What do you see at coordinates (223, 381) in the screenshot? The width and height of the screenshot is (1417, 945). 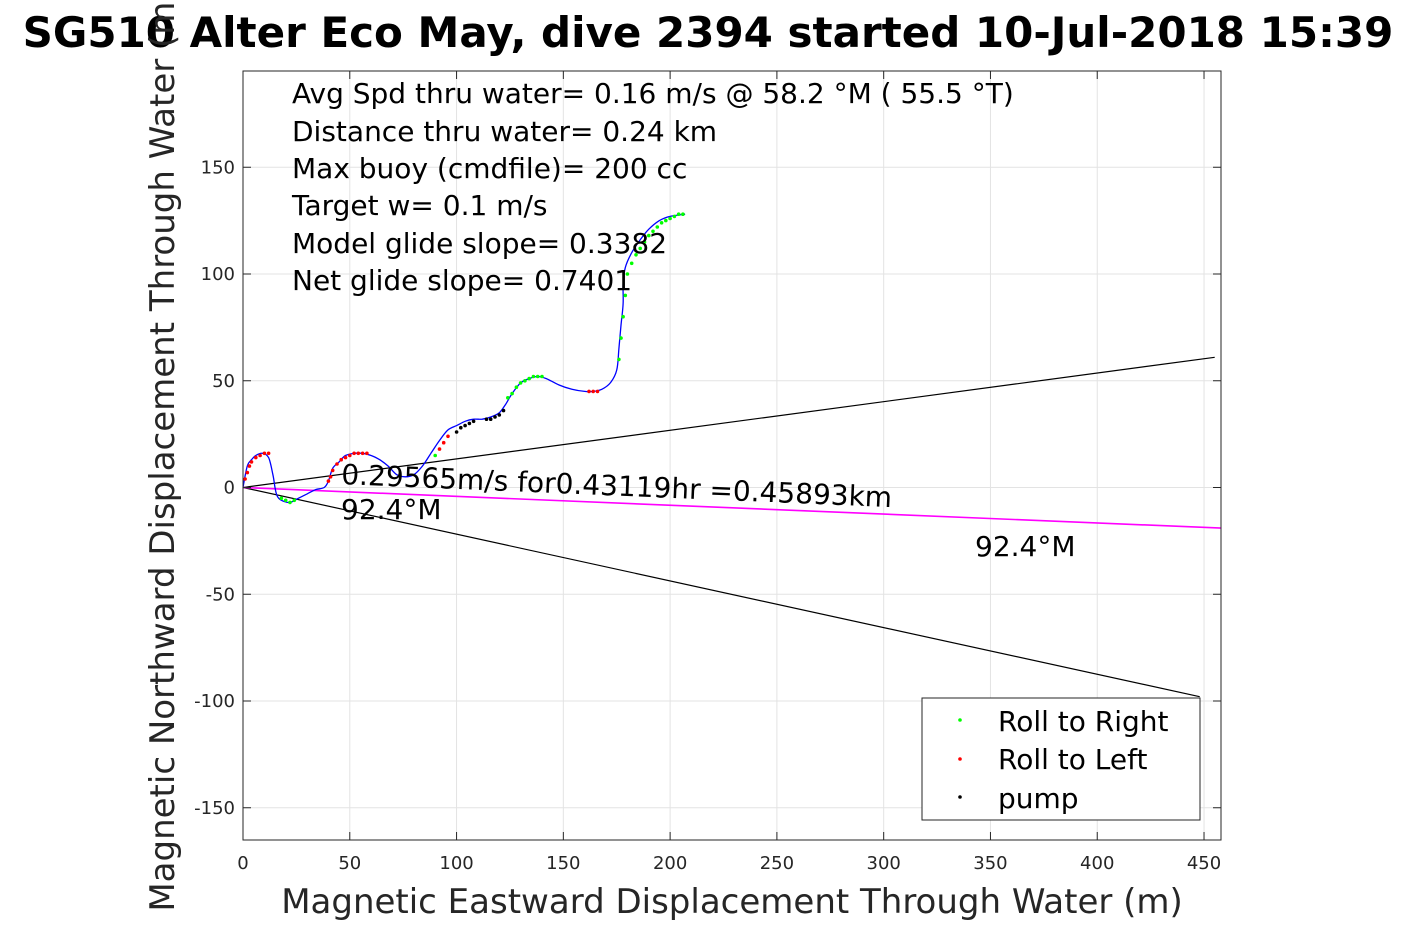 I see `y-tick-label: 50` at bounding box center [223, 381].